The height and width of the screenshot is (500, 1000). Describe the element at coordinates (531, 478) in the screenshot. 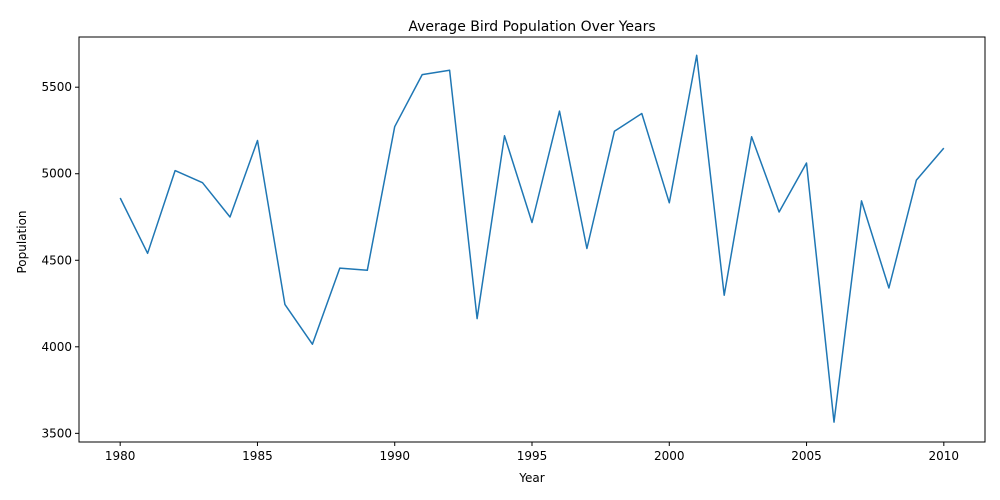

I see `x-axis-label: Year` at that location.